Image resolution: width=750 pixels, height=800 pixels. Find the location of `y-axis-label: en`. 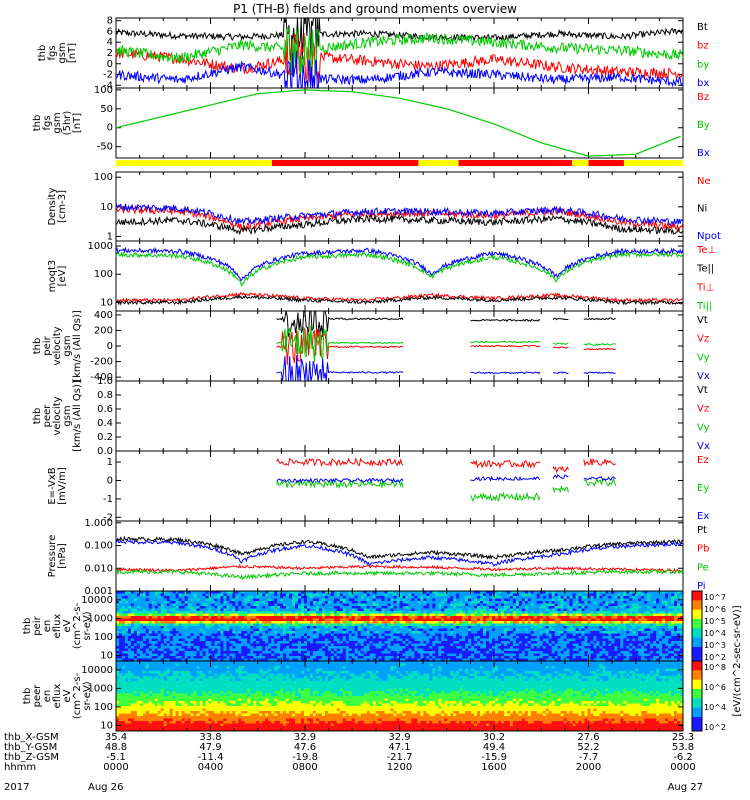

y-axis-label: en is located at coordinates (47, 626).